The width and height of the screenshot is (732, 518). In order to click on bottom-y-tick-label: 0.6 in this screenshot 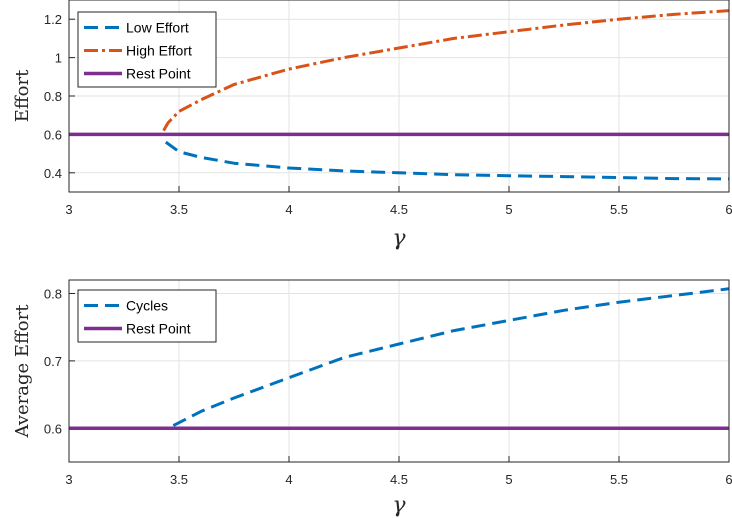, I will do `click(53, 428)`.